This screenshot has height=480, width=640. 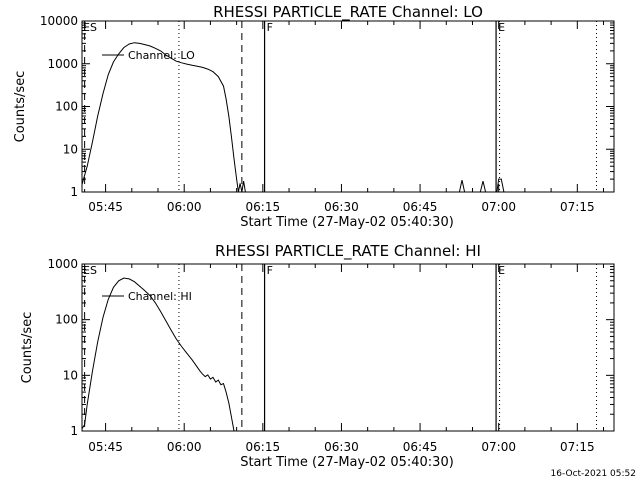 I want to click on chart-title: RHESSI PARTICLE_RATE Channel: LO, so click(x=348, y=12).